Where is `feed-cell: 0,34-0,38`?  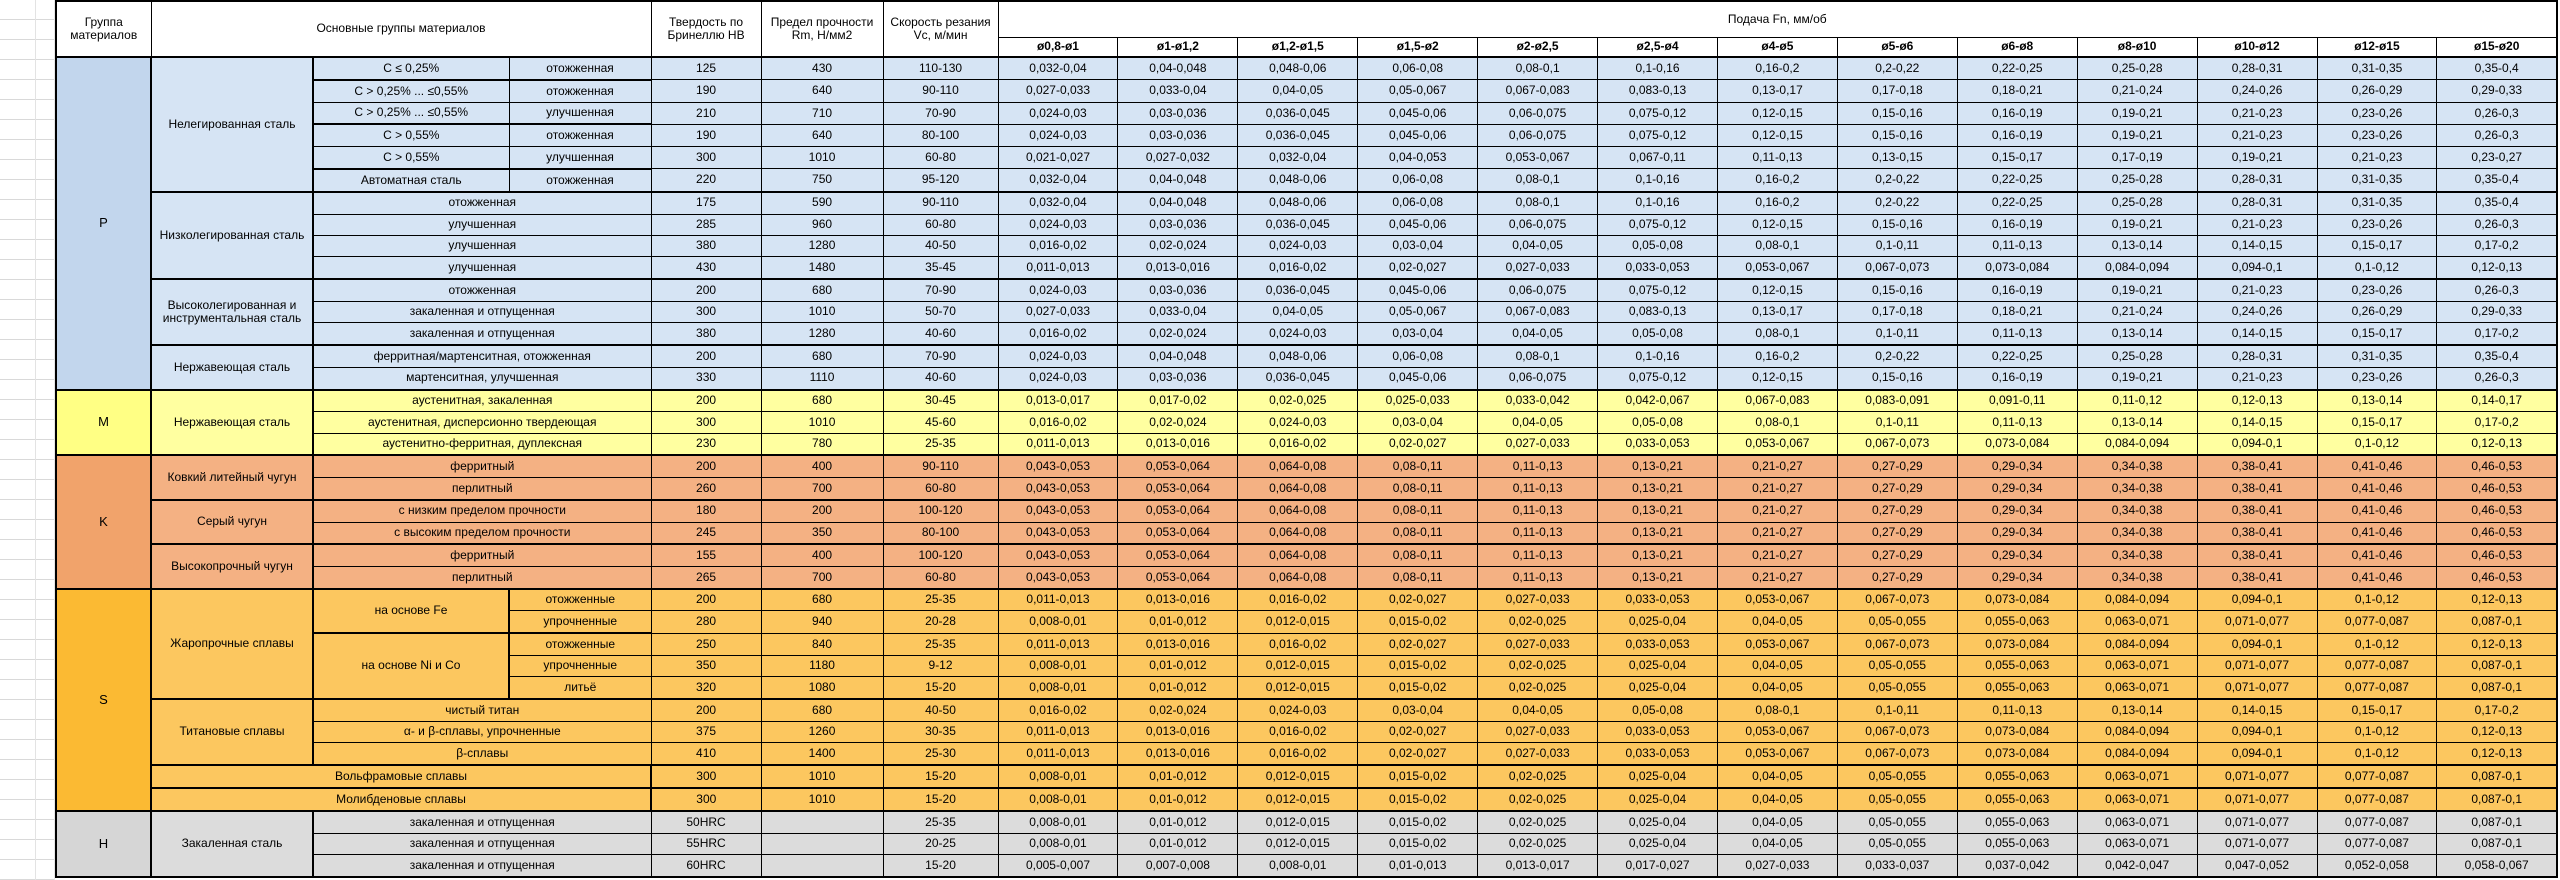 feed-cell: 0,34-0,38 is located at coordinates (2137, 577).